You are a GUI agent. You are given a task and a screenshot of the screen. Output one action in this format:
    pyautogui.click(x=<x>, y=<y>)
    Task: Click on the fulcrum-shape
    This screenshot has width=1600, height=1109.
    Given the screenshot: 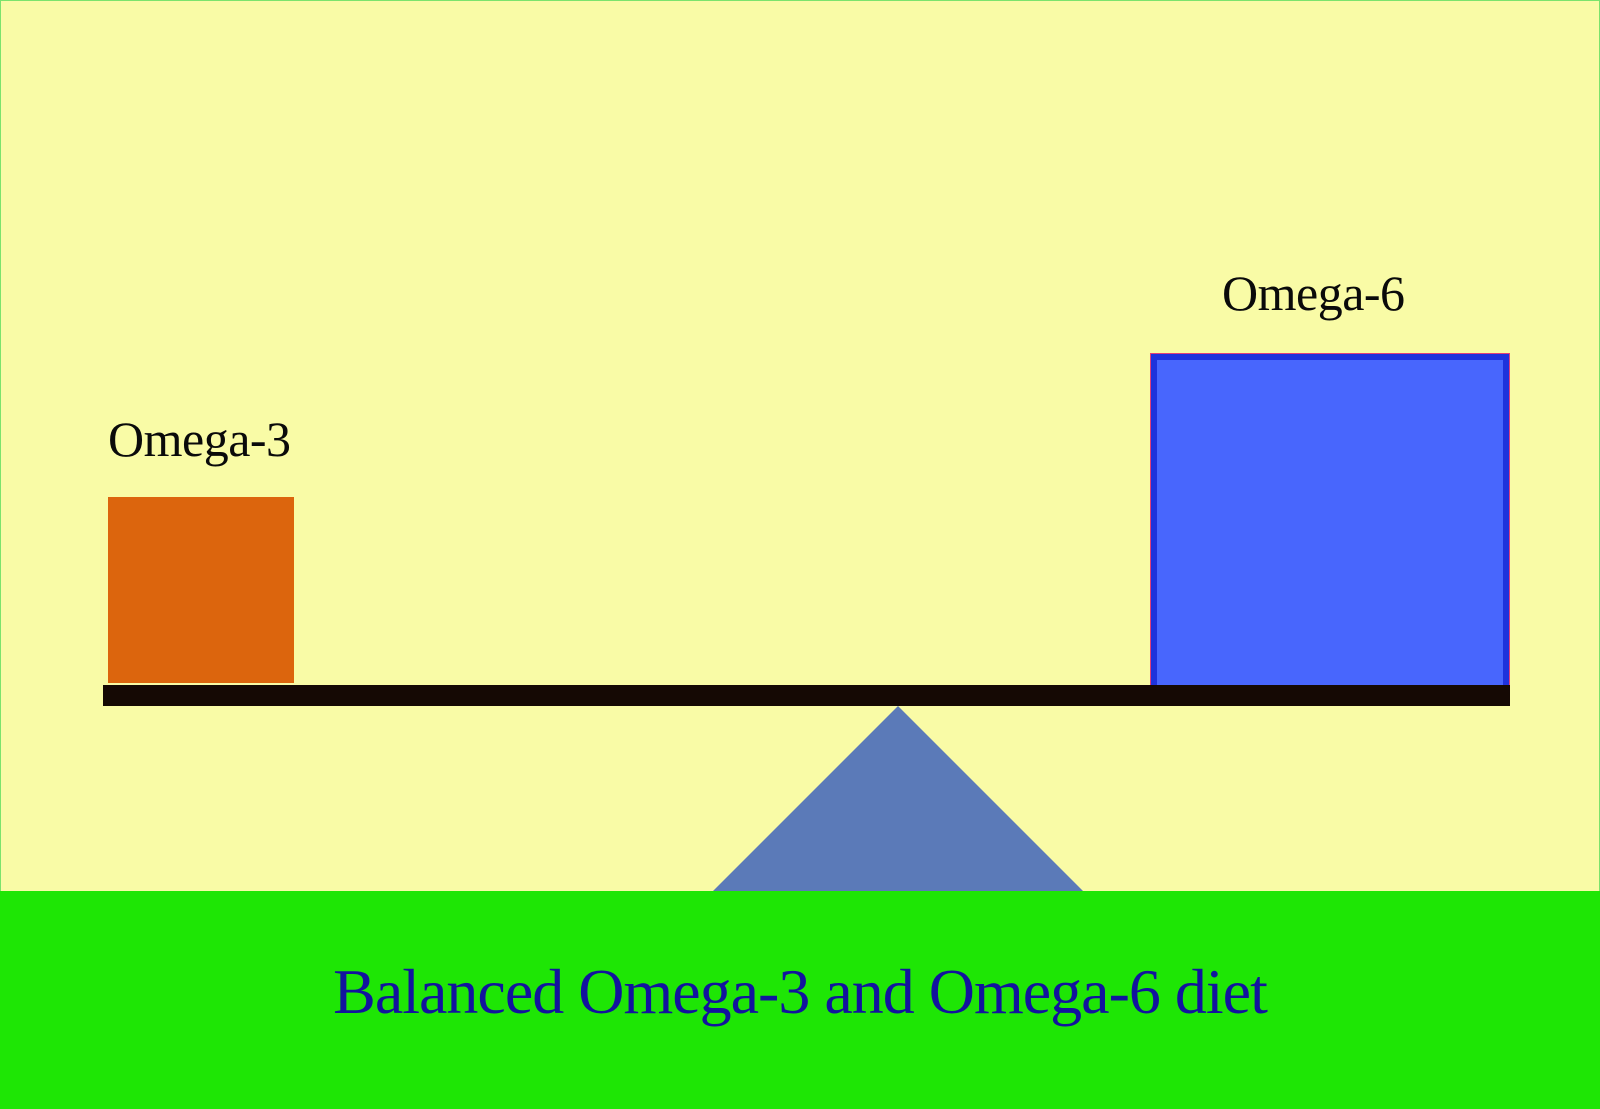 What is the action you would take?
    pyautogui.click(x=898, y=799)
    